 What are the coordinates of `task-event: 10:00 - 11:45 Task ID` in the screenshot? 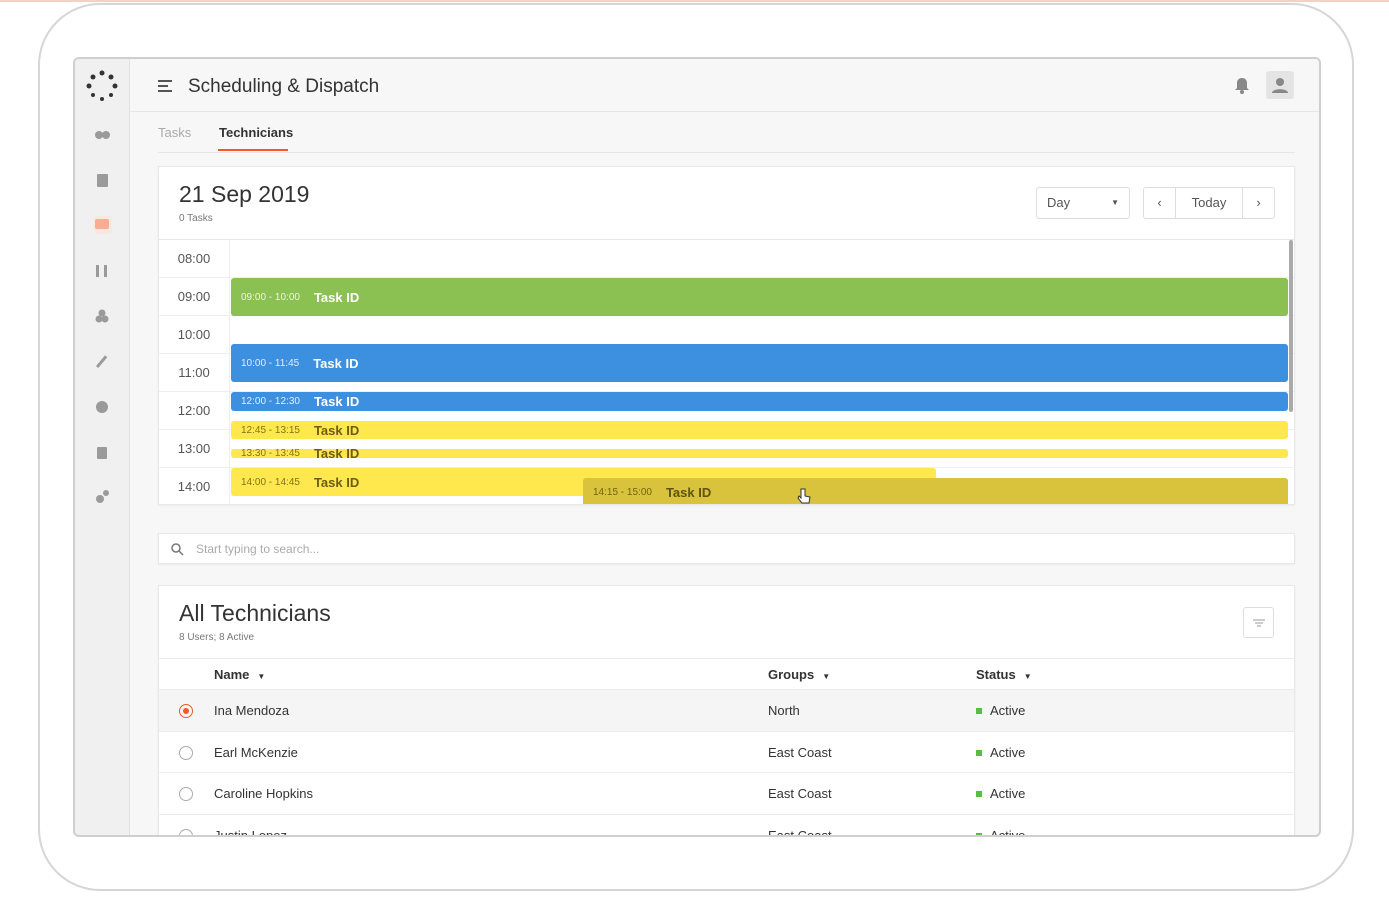 It's located at (759, 363).